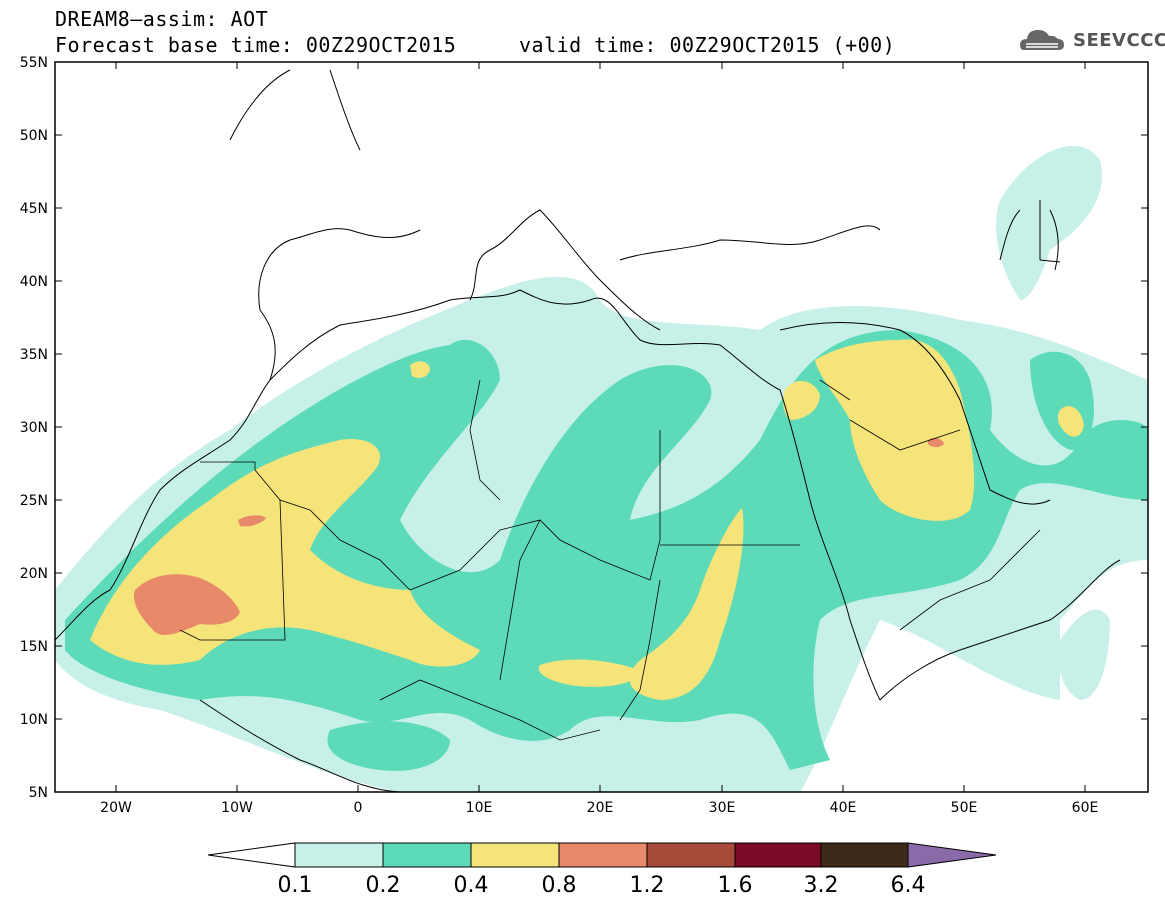 This screenshot has height=905, width=1165. What do you see at coordinates (821, 885) in the screenshot?
I see `colorbar-level: 3.2` at bounding box center [821, 885].